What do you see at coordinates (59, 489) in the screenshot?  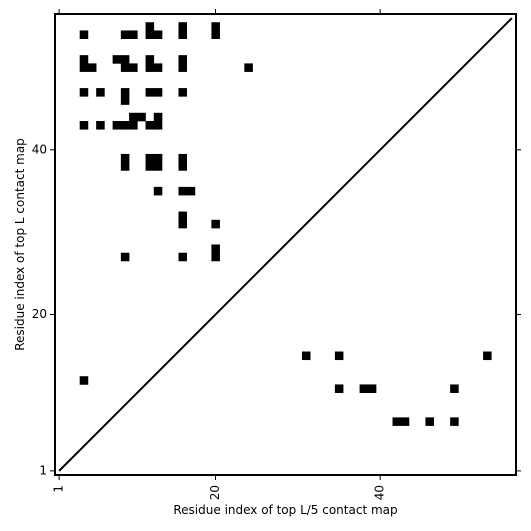 I see `x-tick-label: 1` at bounding box center [59, 489].